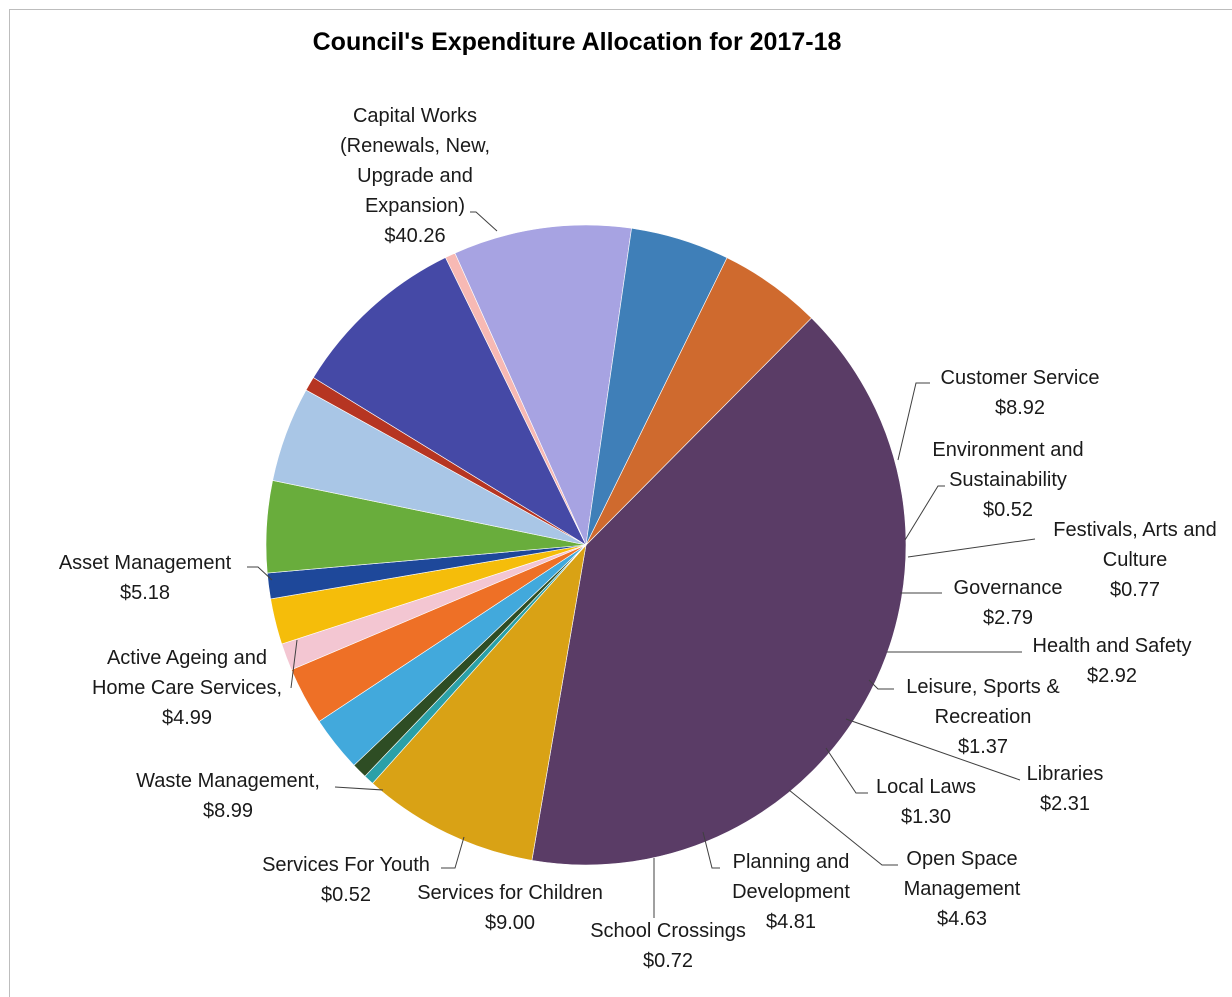  I want to click on slice-category-label: Local Laws, so click(926, 787).